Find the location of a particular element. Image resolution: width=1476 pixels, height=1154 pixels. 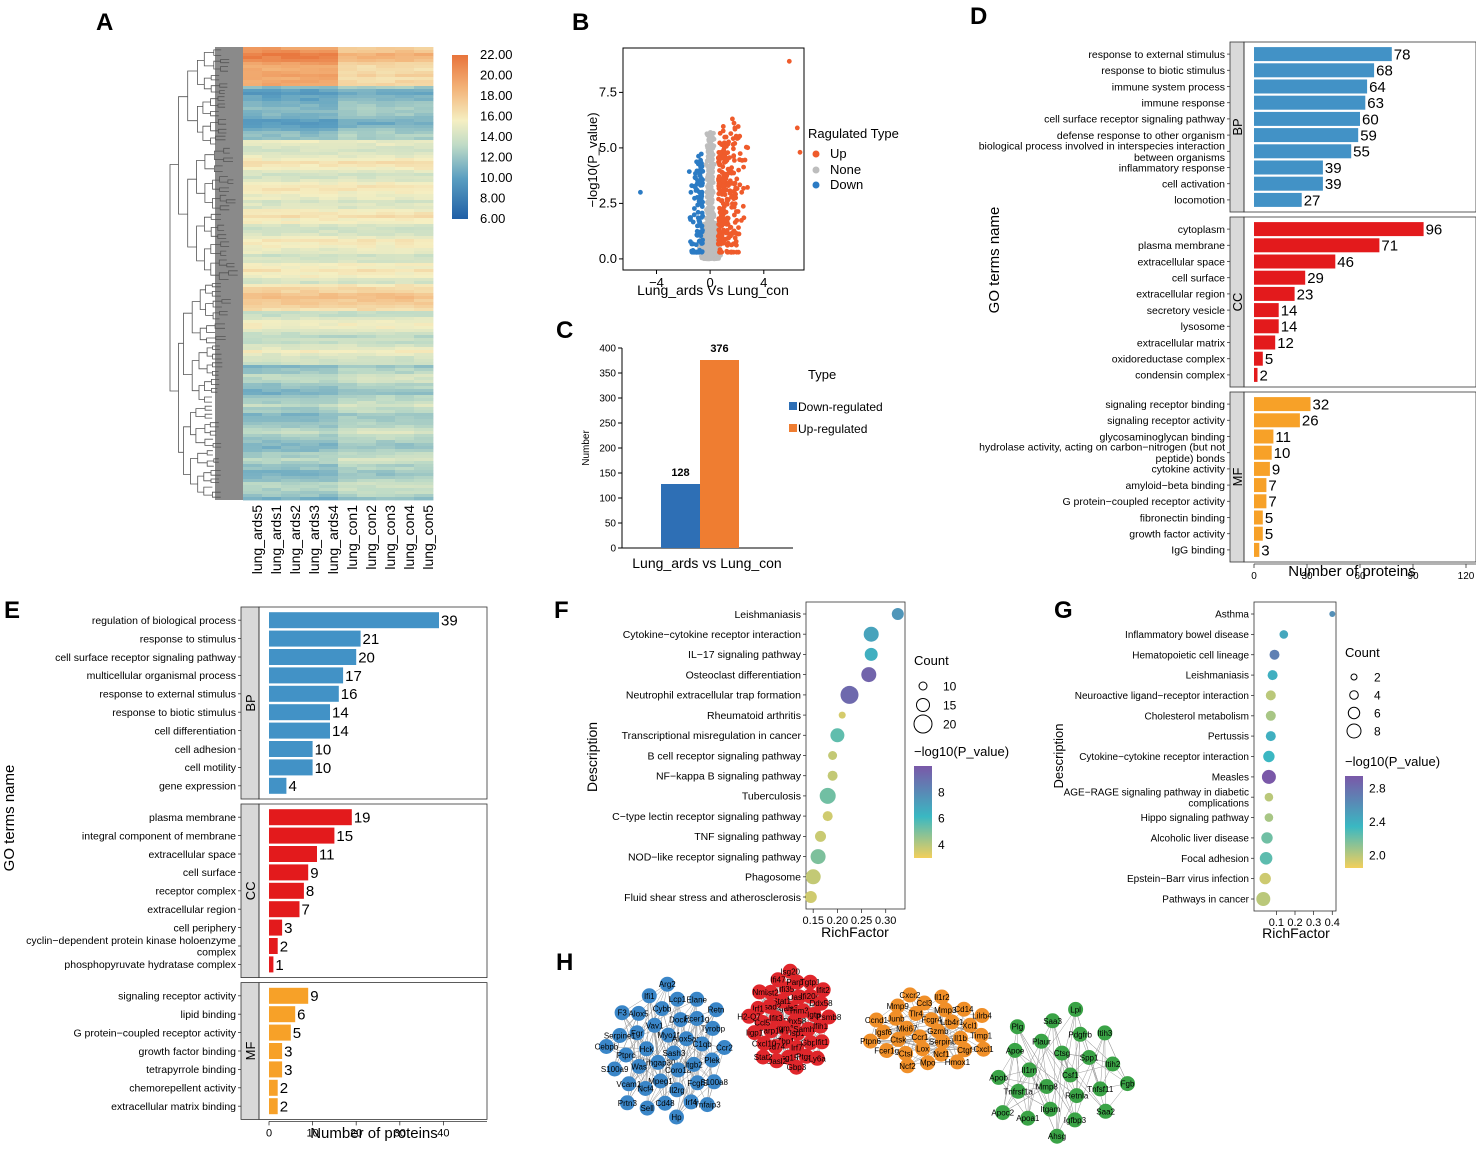

network-node-label: Alox5ap is located at coordinates (686, 1039).